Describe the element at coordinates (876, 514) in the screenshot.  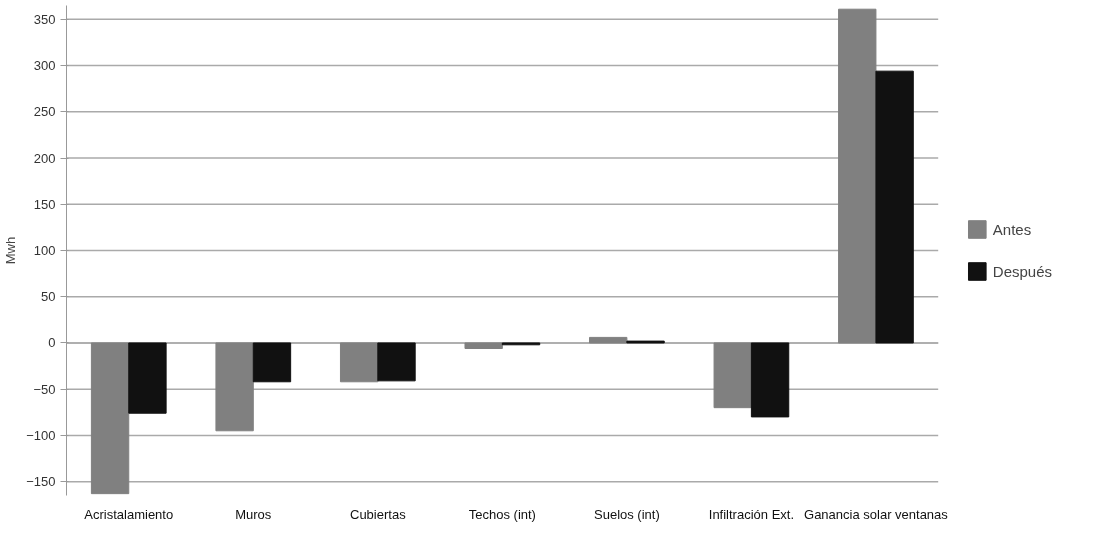
I see `x-tick-label: Ganancia solar ventanas` at that location.